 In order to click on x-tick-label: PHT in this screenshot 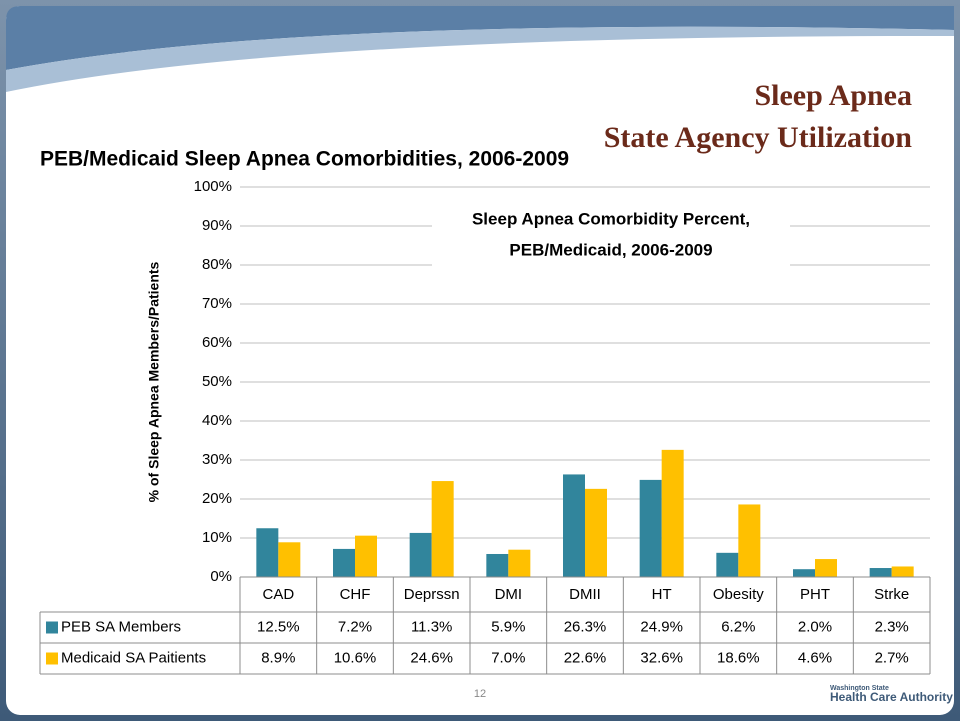, I will do `click(815, 594)`.